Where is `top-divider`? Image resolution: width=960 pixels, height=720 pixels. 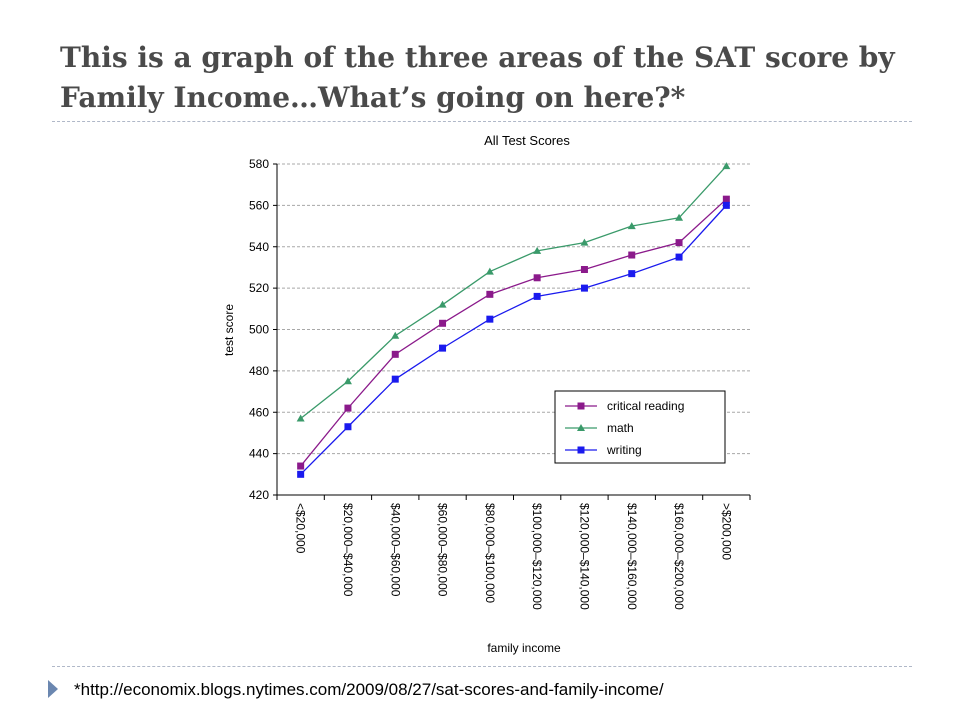 top-divider is located at coordinates (482, 121).